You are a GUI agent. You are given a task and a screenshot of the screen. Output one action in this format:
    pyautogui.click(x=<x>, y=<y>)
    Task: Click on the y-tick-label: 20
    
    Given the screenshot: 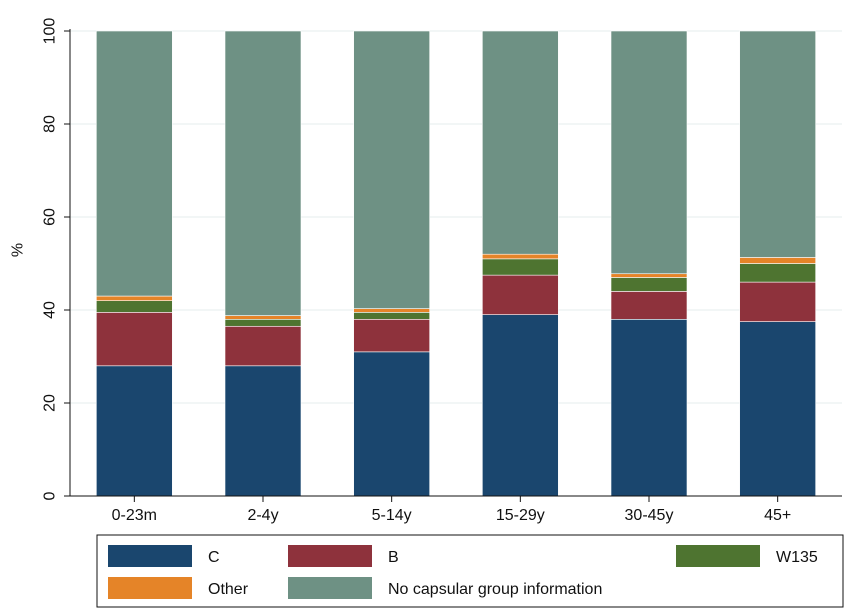 What is the action you would take?
    pyautogui.click(x=50, y=403)
    